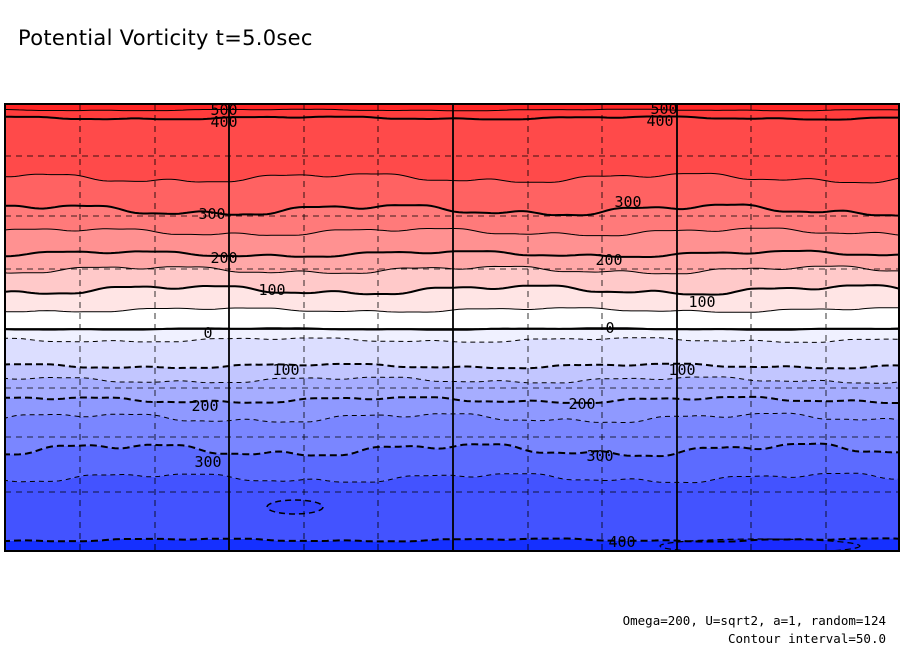 This screenshot has height=654, width=904. I want to click on contour-line--300, so click(452, 450).